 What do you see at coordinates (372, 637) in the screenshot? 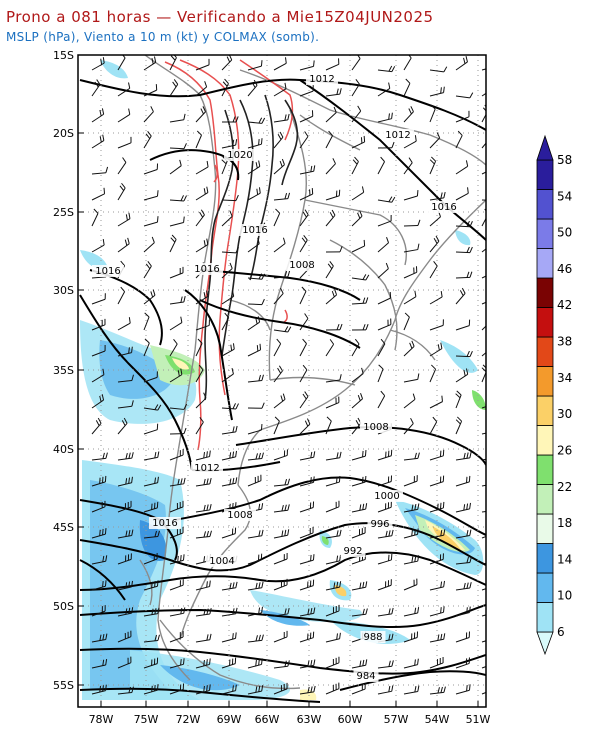
I see `isobar-label: 988` at bounding box center [372, 637].